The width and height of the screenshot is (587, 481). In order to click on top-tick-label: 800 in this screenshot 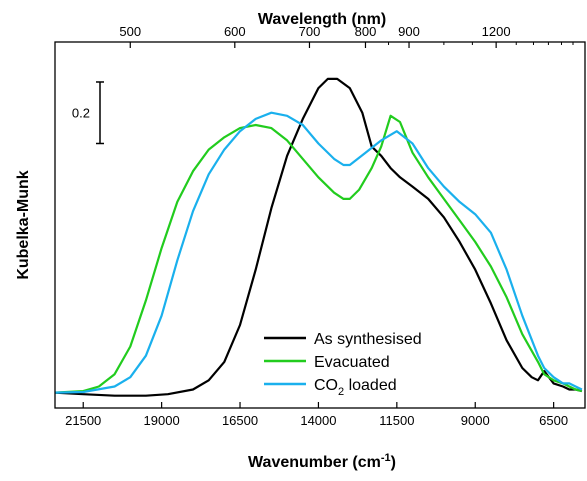, I will do `click(366, 31)`.